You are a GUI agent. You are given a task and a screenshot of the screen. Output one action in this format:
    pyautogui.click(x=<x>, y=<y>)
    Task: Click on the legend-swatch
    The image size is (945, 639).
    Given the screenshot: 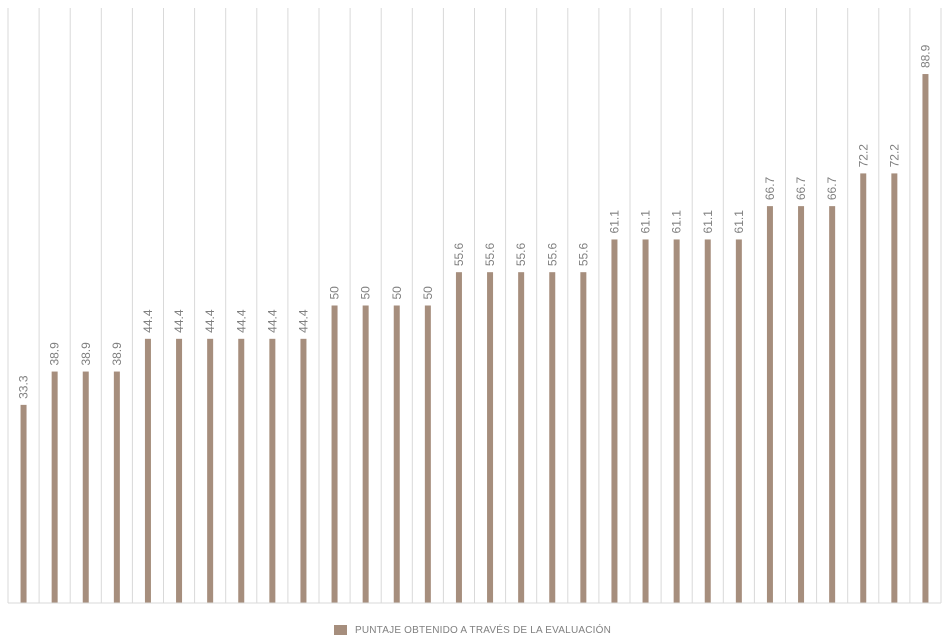 What is the action you would take?
    pyautogui.click(x=340, y=630)
    